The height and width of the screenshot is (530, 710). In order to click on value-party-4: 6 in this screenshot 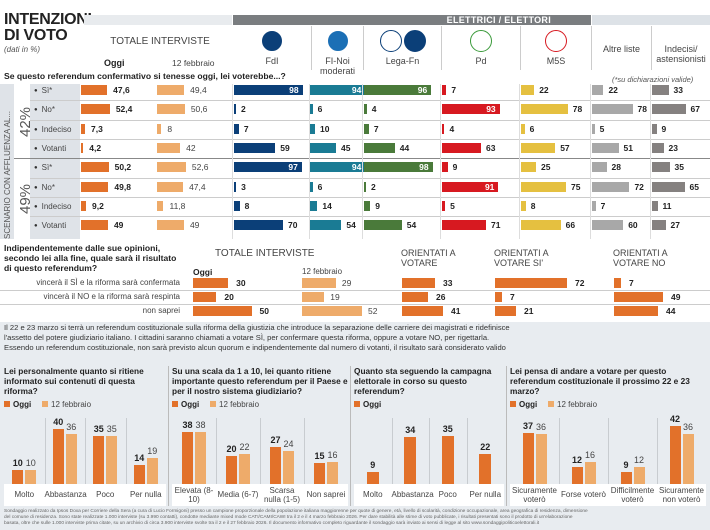, I will do `click(532, 128)`.